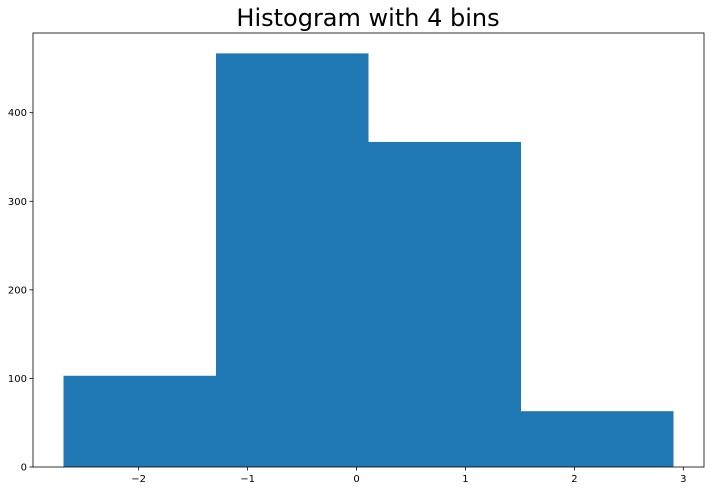 The image size is (710, 491). Describe the element at coordinates (683, 479) in the screenshot. I see `x-tick-label: 3` at that location.